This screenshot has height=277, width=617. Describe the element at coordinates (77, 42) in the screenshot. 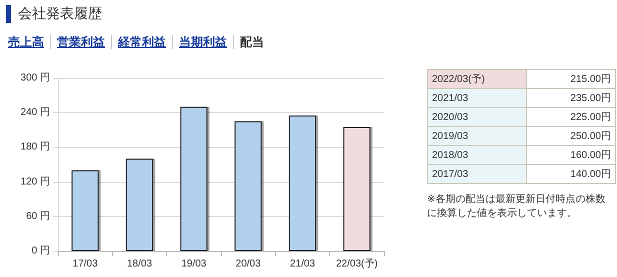

I see `text: 営業利益` at that location.